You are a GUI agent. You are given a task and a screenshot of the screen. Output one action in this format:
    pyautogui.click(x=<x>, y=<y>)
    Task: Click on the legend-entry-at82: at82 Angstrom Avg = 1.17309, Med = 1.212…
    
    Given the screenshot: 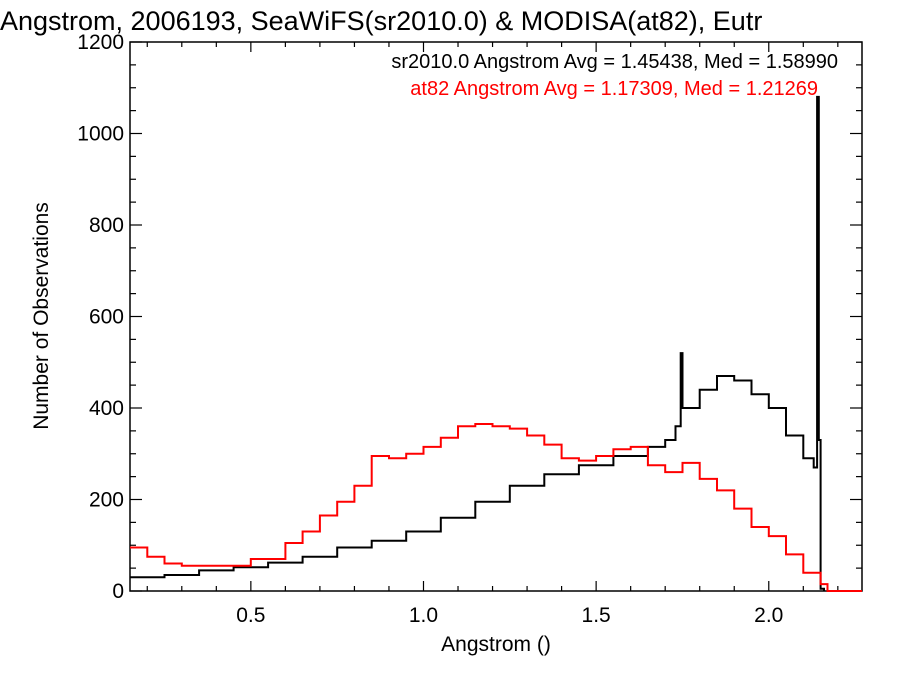 What is the action you would take?
    pyautogui.click(x=614, y=89)
    